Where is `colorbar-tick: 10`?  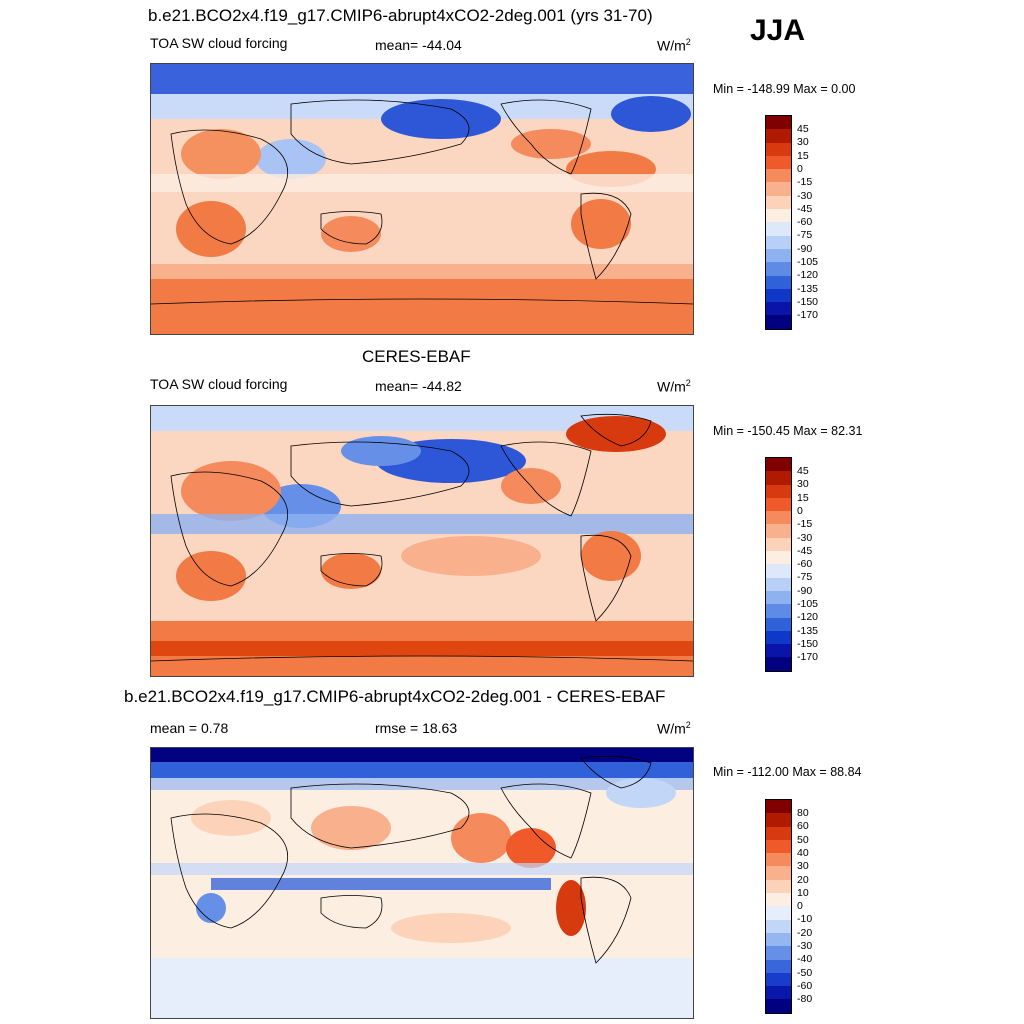
colorbar-tick: 10 is located at coordinates (803, 892).